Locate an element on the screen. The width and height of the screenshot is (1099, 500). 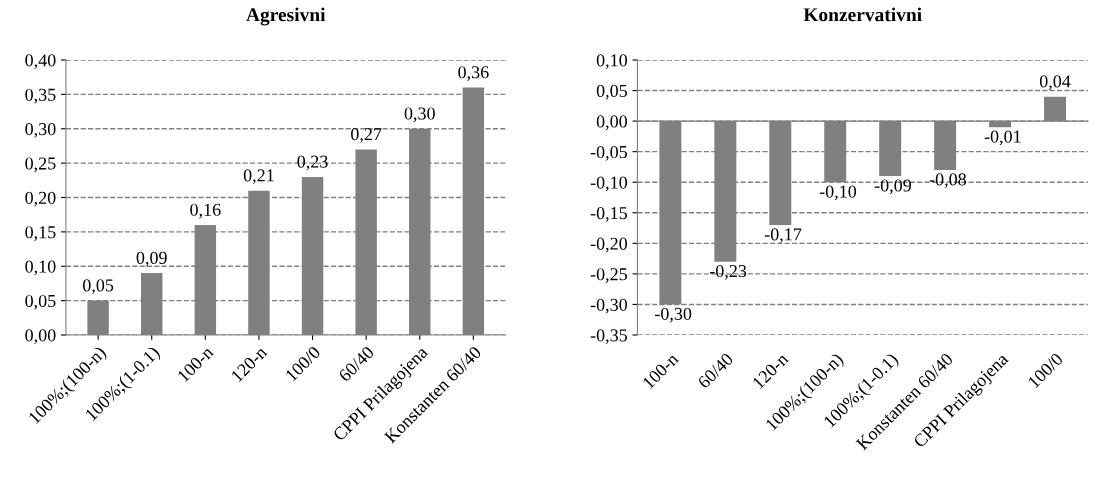
data-label: -0,30 is located at coordinates (673, 315).